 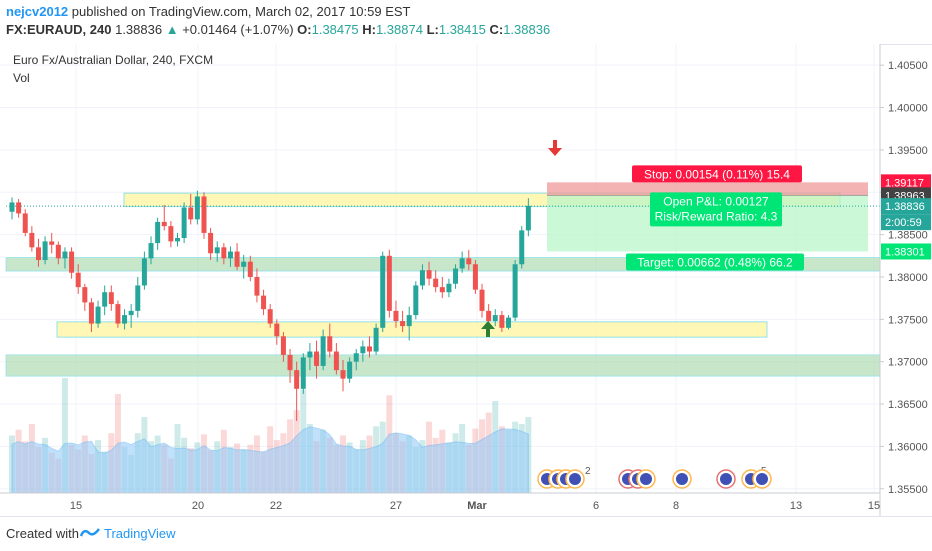 I want to click on symbol-label: FX:EURAUD, 240, so click(x=59, y=29).